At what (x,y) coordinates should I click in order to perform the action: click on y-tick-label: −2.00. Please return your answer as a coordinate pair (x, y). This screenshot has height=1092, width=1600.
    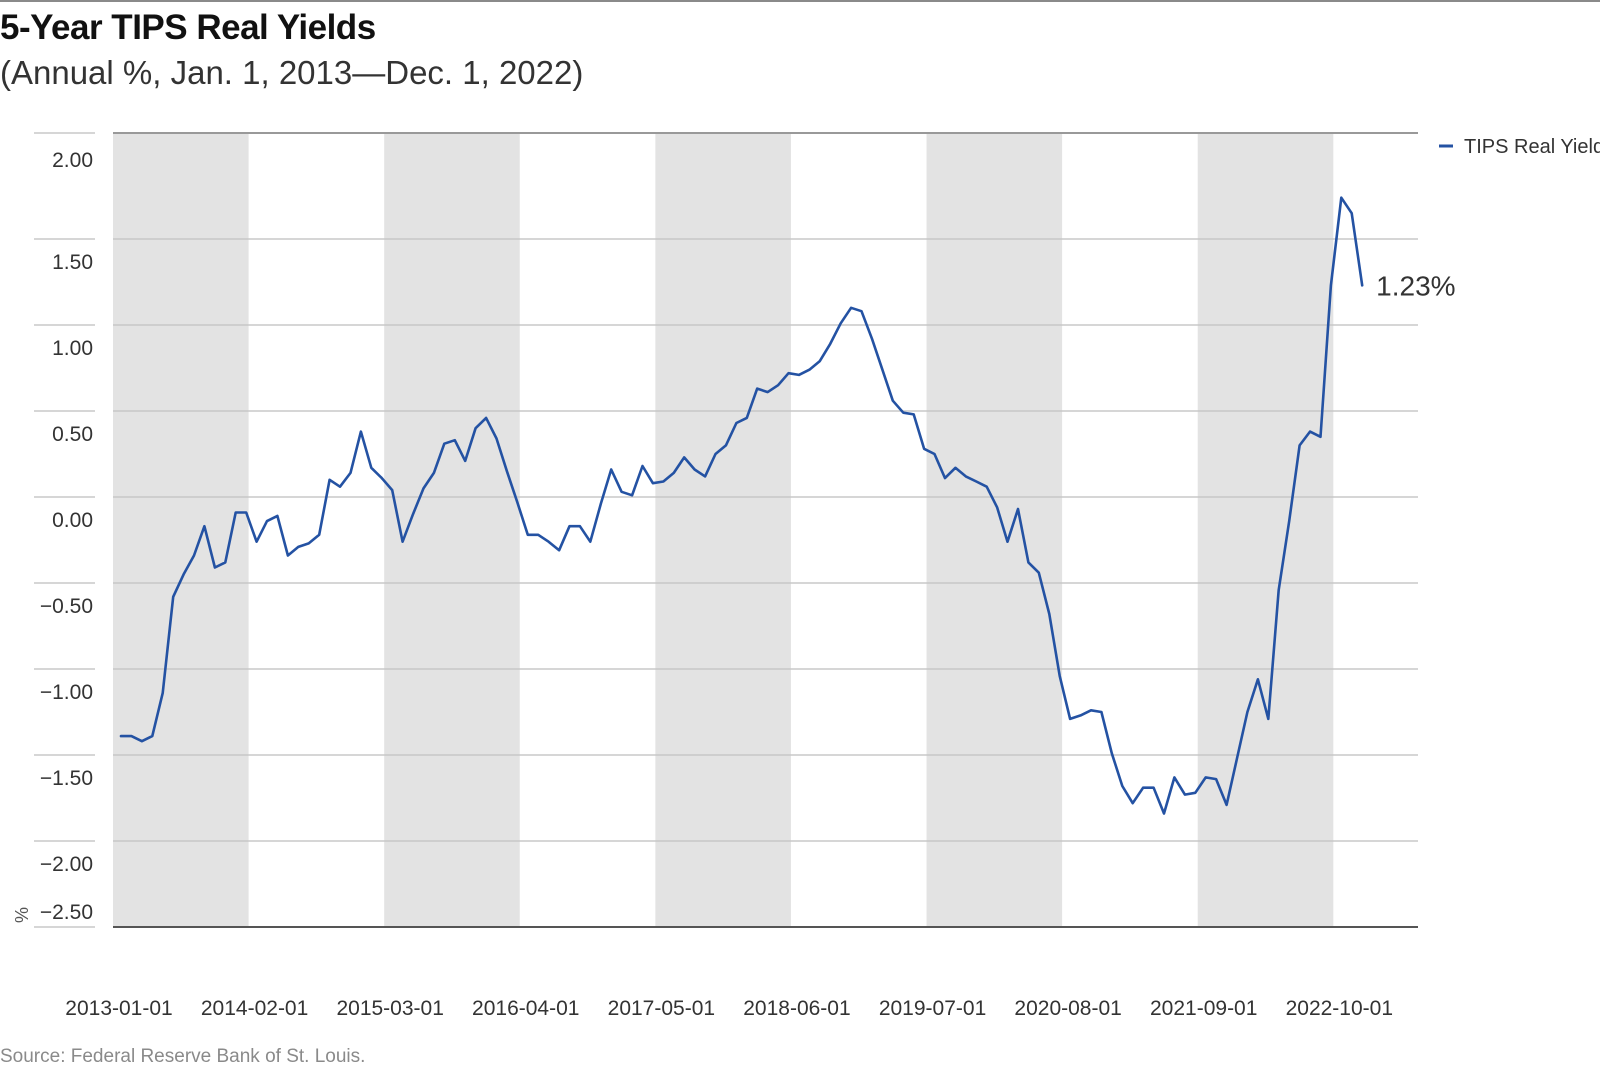
    Looking at the image, I should click on (66, 864).